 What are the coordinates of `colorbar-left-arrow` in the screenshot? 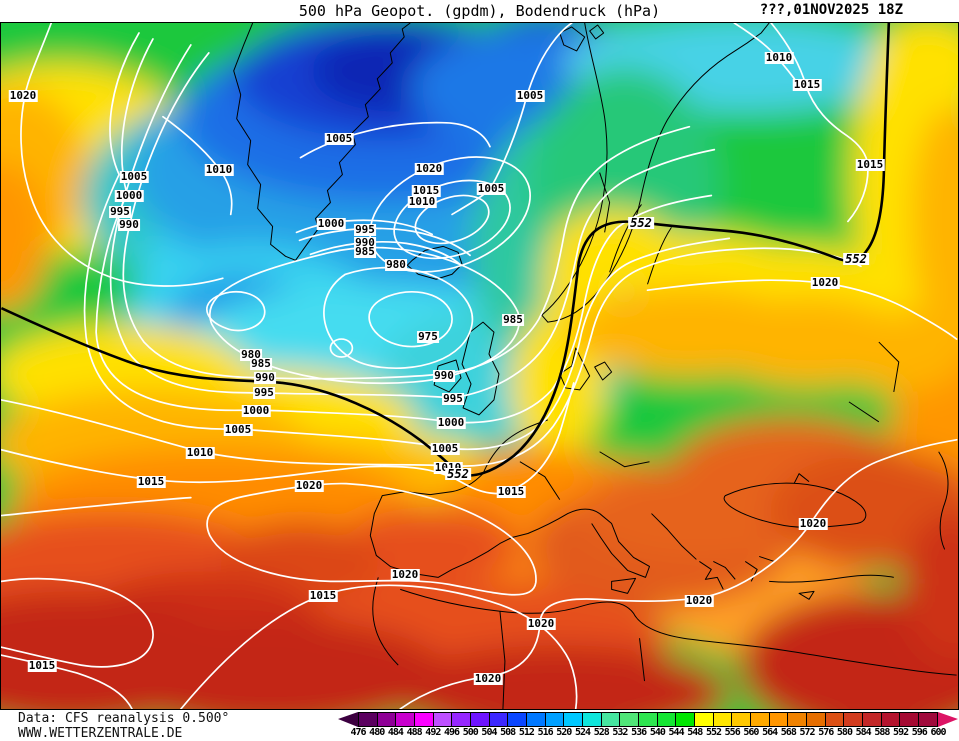 It's located at (348, 719).